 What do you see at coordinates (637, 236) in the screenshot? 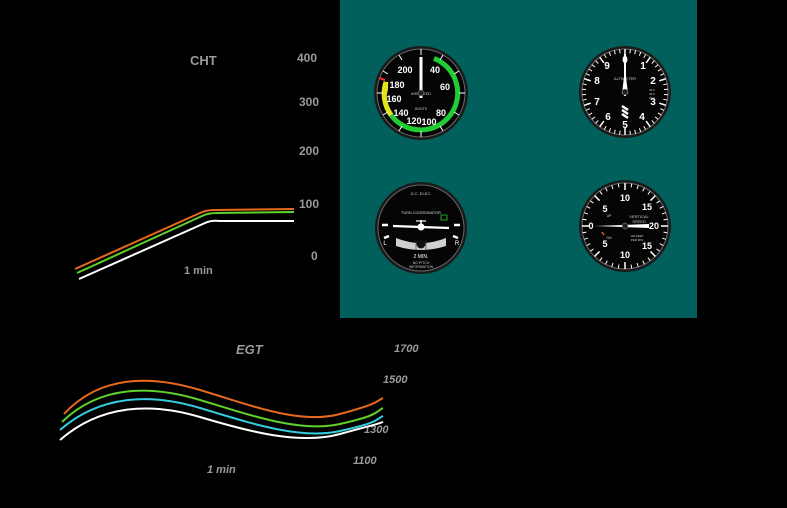
I see `svg-text: 100 FEET` at bounding box center [637, 236].